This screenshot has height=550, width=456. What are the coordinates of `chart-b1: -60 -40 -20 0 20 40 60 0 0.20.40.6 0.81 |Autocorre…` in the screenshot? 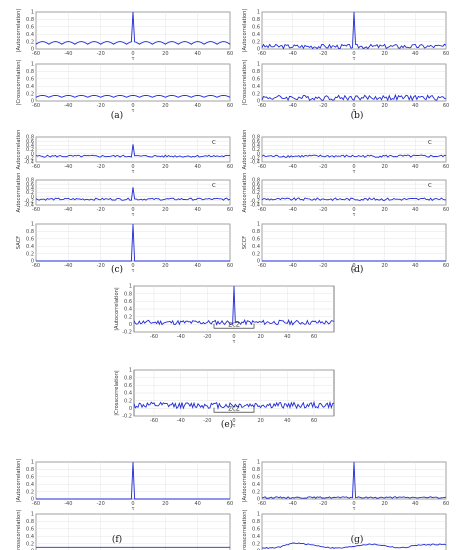 It's located at (345, 35).